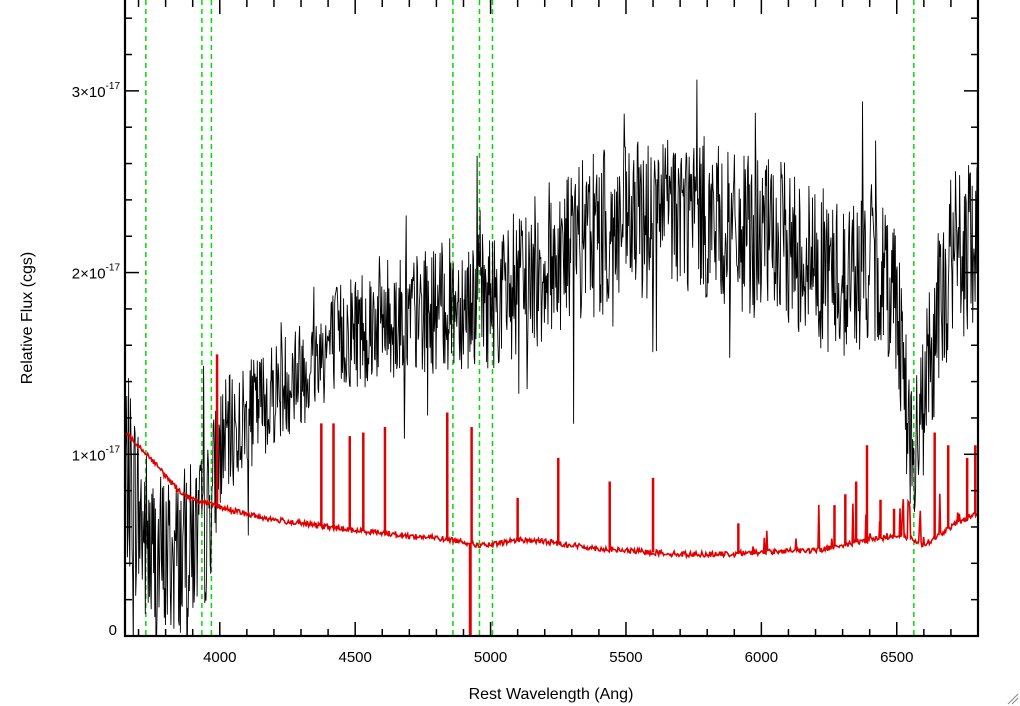 This screenshot has width=1020, height=706. What do you see at coordinates (96, 91) in the screenshot?
I see `y-tick-label: 3×10⁻¹⁷` at bounding box center [96, 91].